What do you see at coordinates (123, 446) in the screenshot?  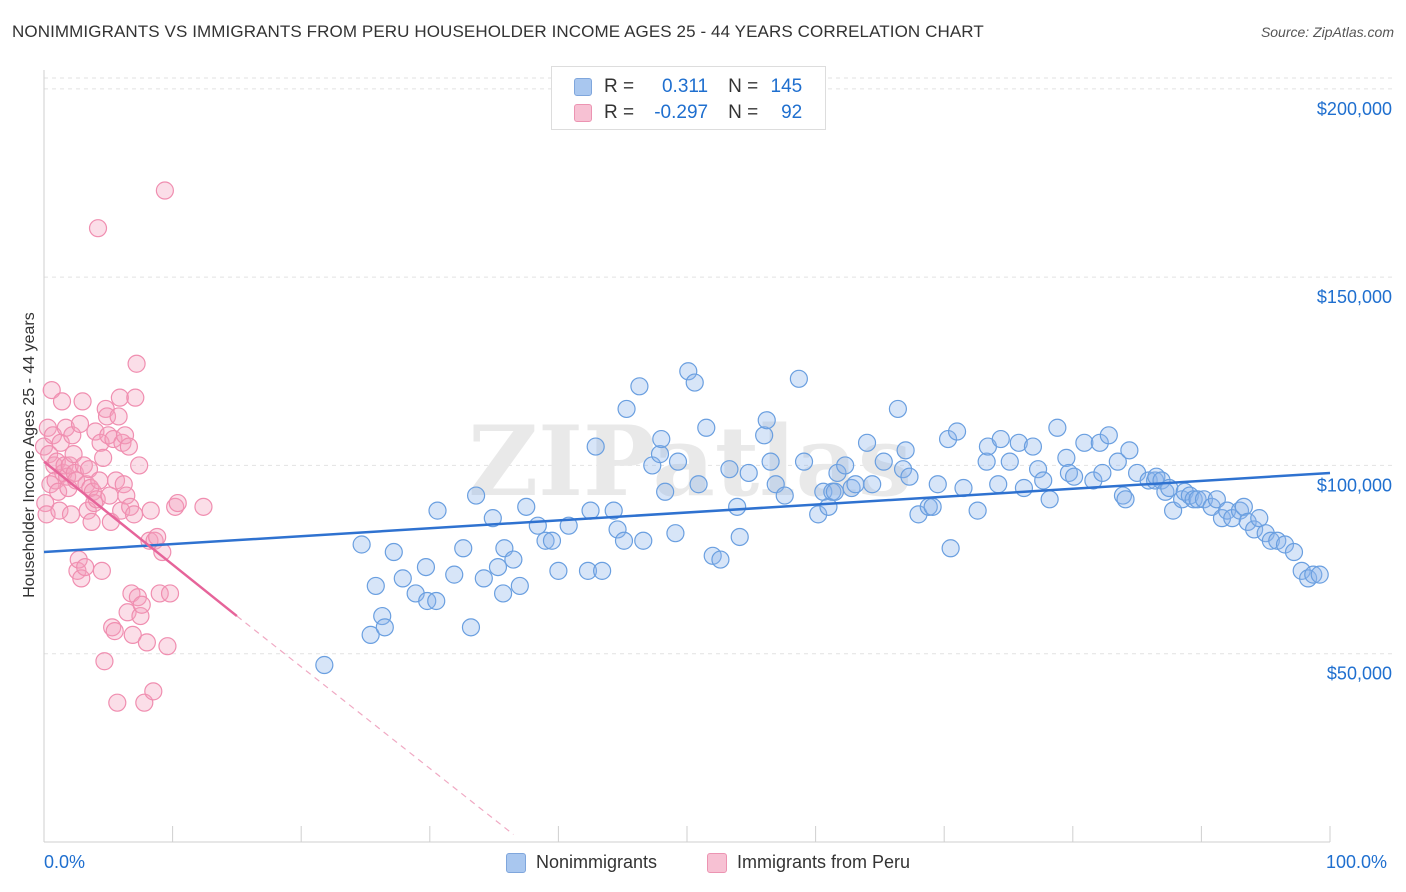 I see `series-immigrants-from-peru` at bounding box center [123, 446].